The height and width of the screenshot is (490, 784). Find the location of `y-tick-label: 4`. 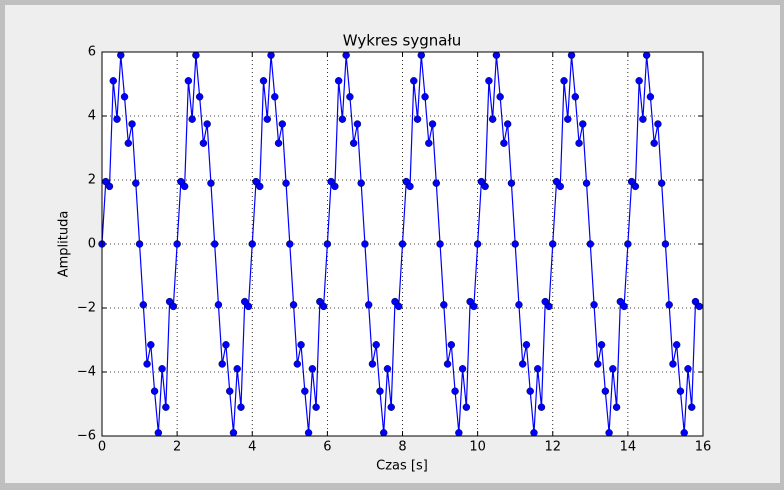

y-tick-label: 4 is located at coordinates (92, 116).